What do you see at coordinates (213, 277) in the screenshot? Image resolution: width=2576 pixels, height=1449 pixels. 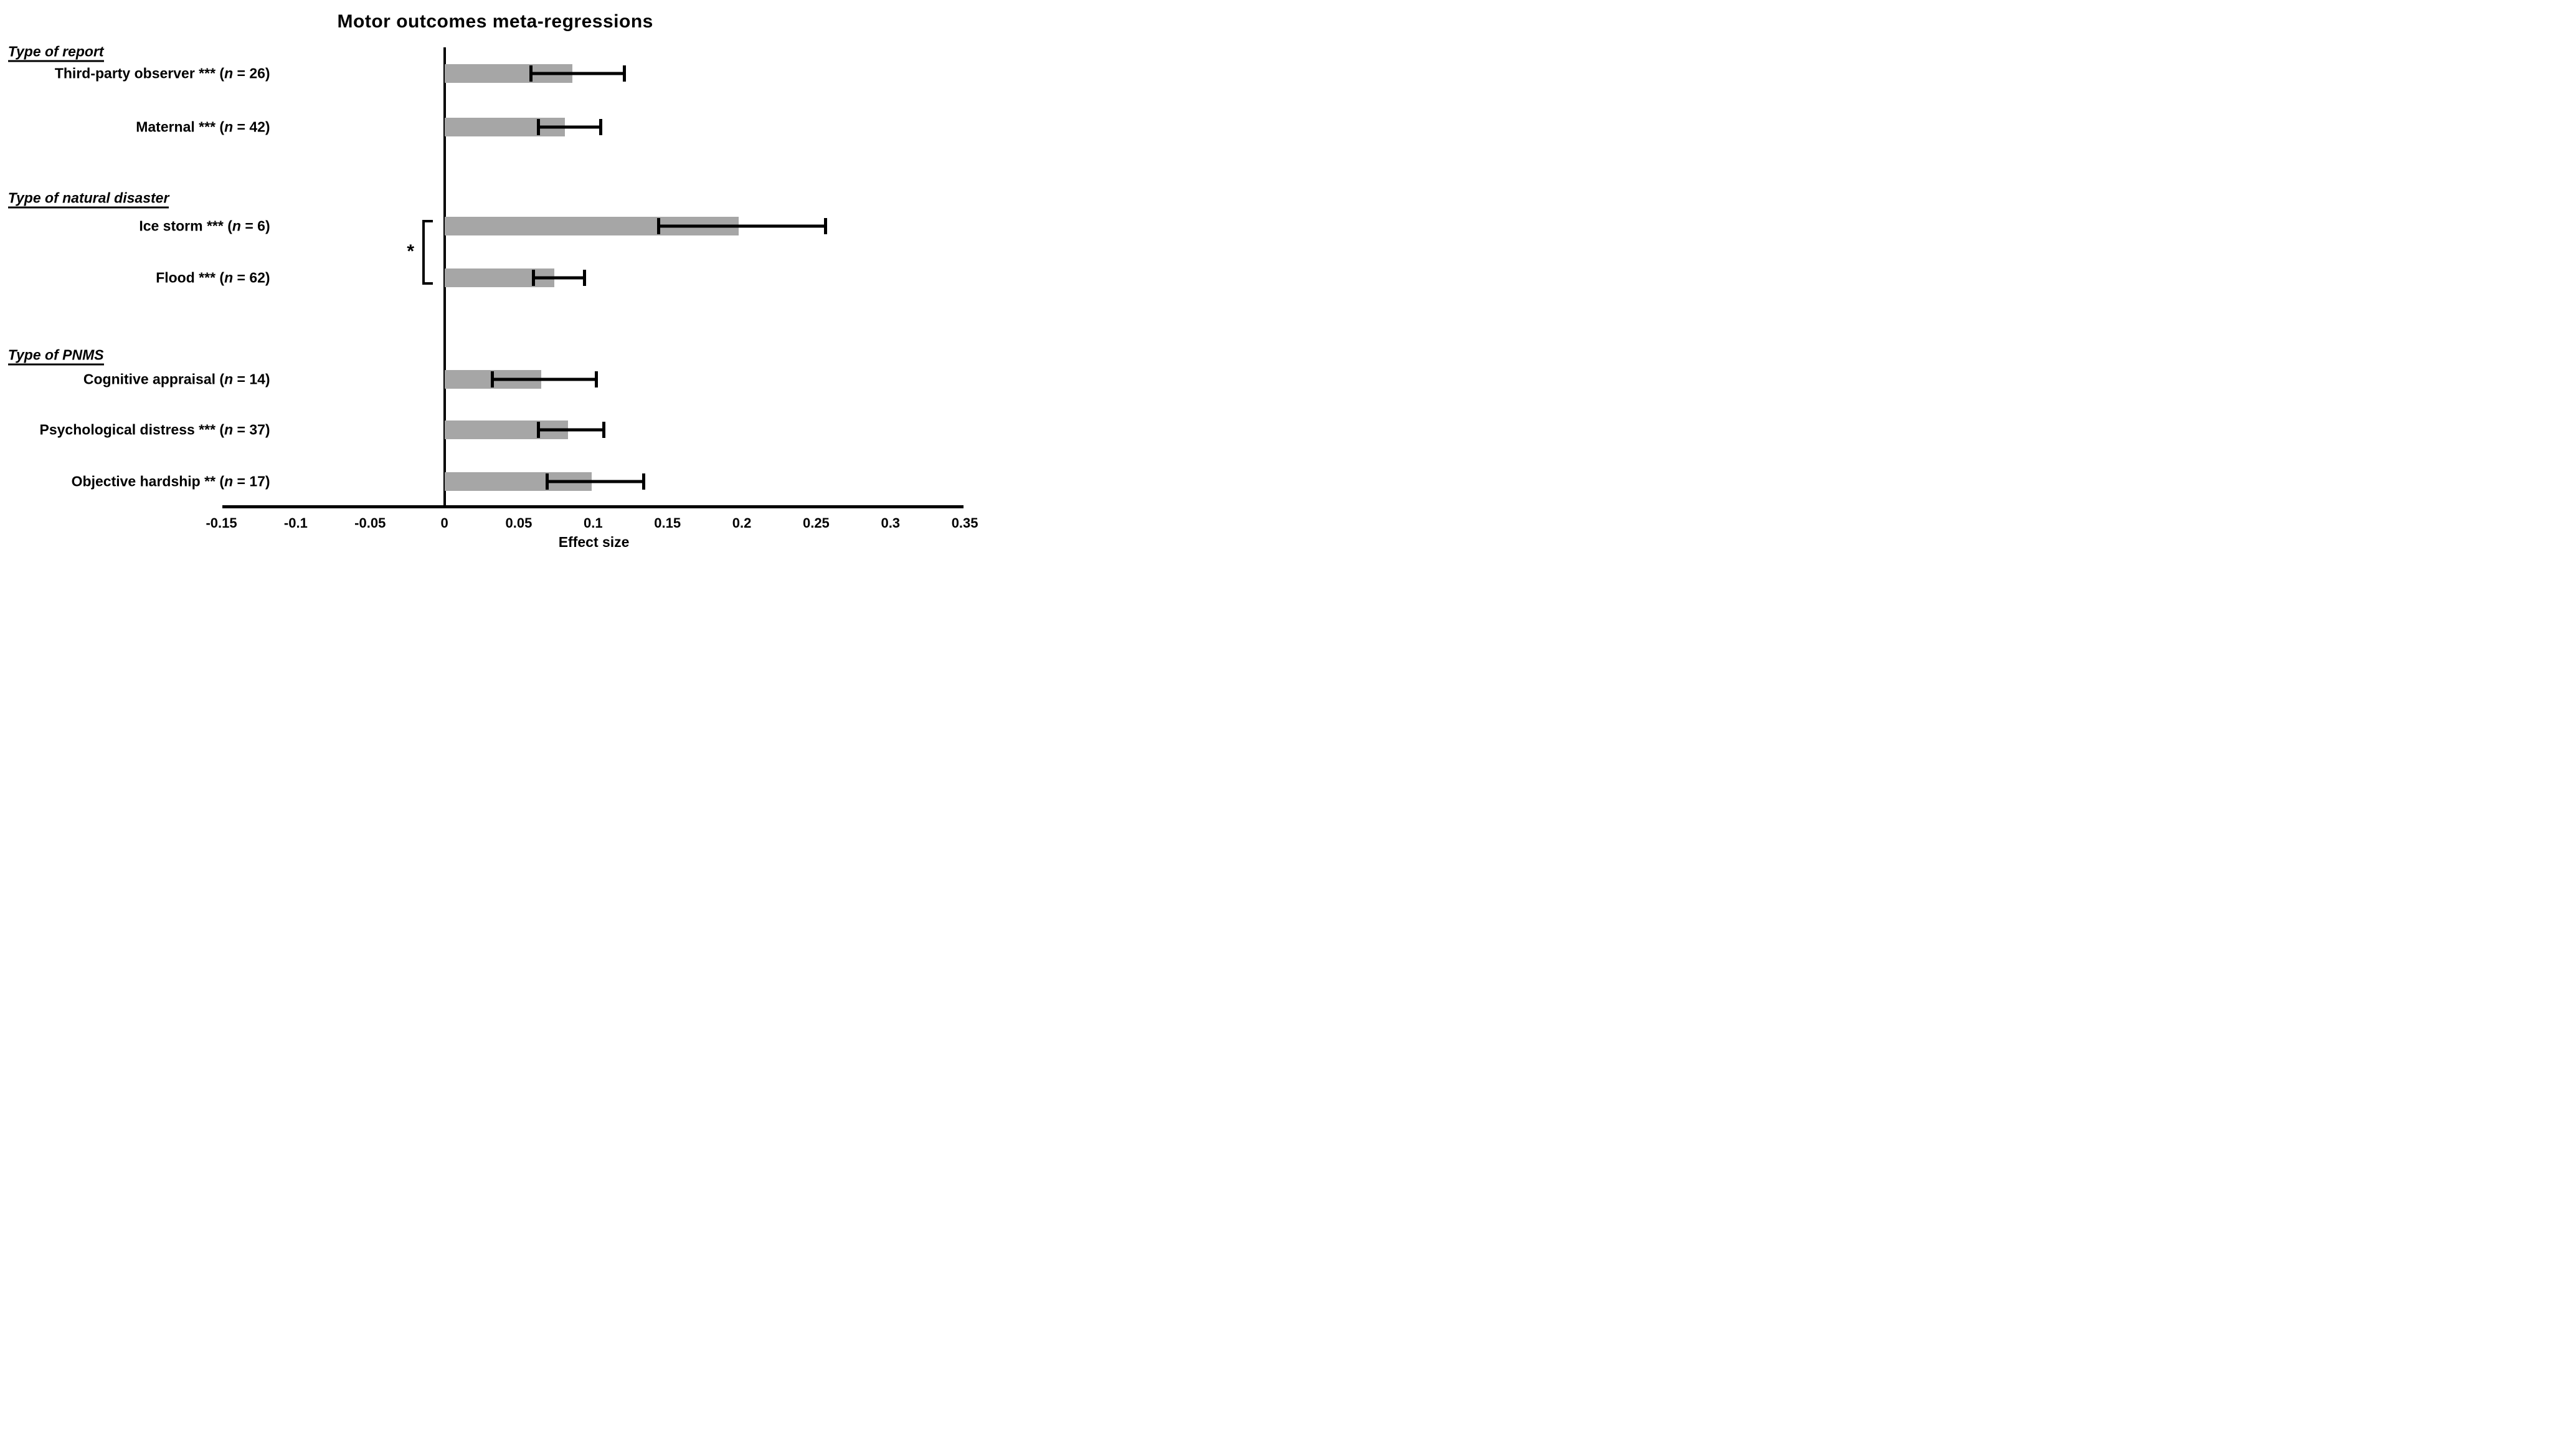 I see `category-label: Flood *** (n = 62)` at bounding box center [213, 277].